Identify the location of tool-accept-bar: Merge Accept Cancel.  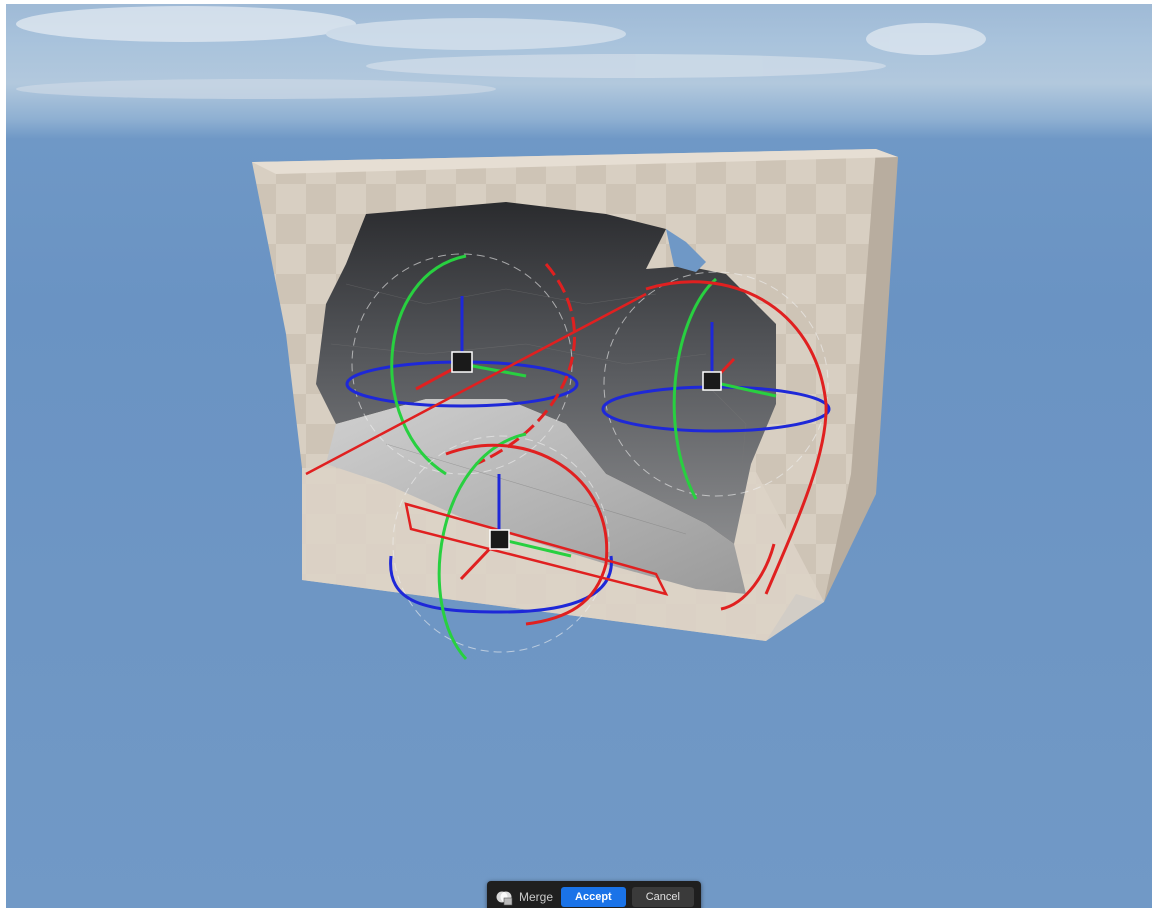
(594, 894).